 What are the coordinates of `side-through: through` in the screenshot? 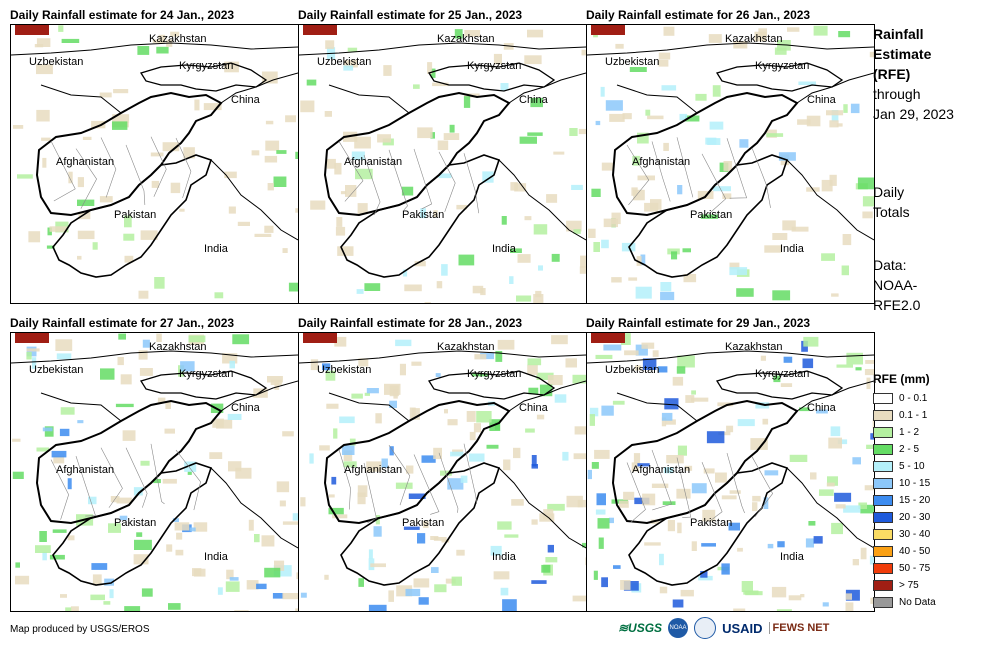 It's located at (897, 94).